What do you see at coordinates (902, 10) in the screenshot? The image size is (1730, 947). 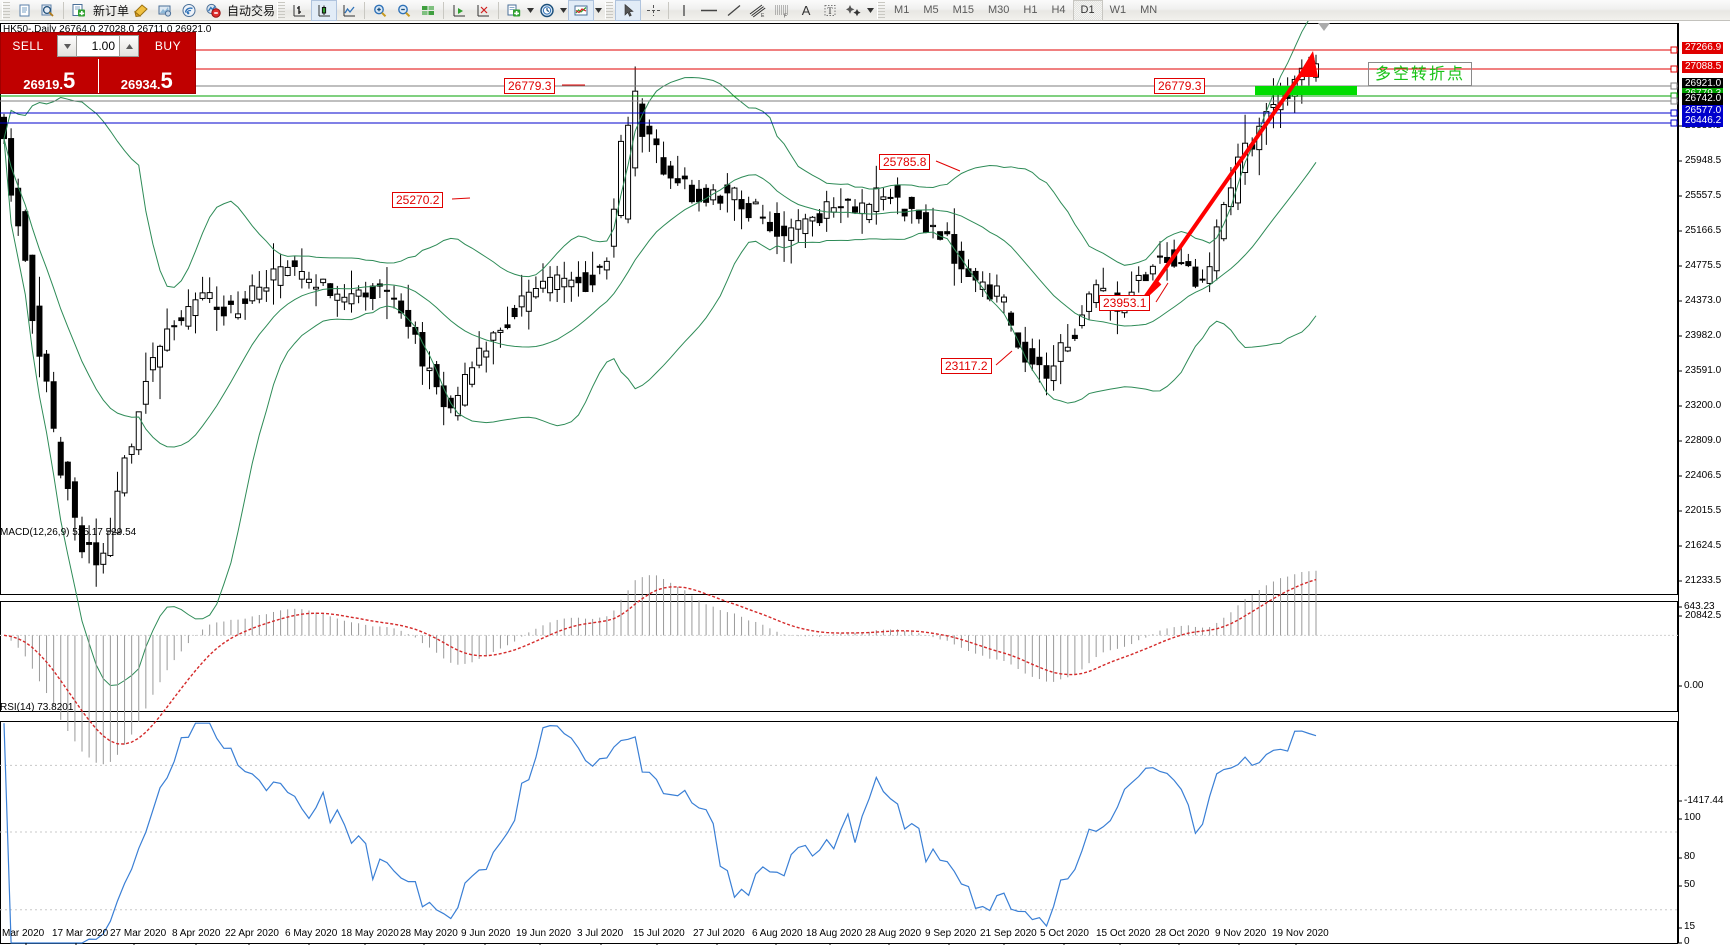 I see `timeframe-m1: M1` at bounding box center [902, 10].